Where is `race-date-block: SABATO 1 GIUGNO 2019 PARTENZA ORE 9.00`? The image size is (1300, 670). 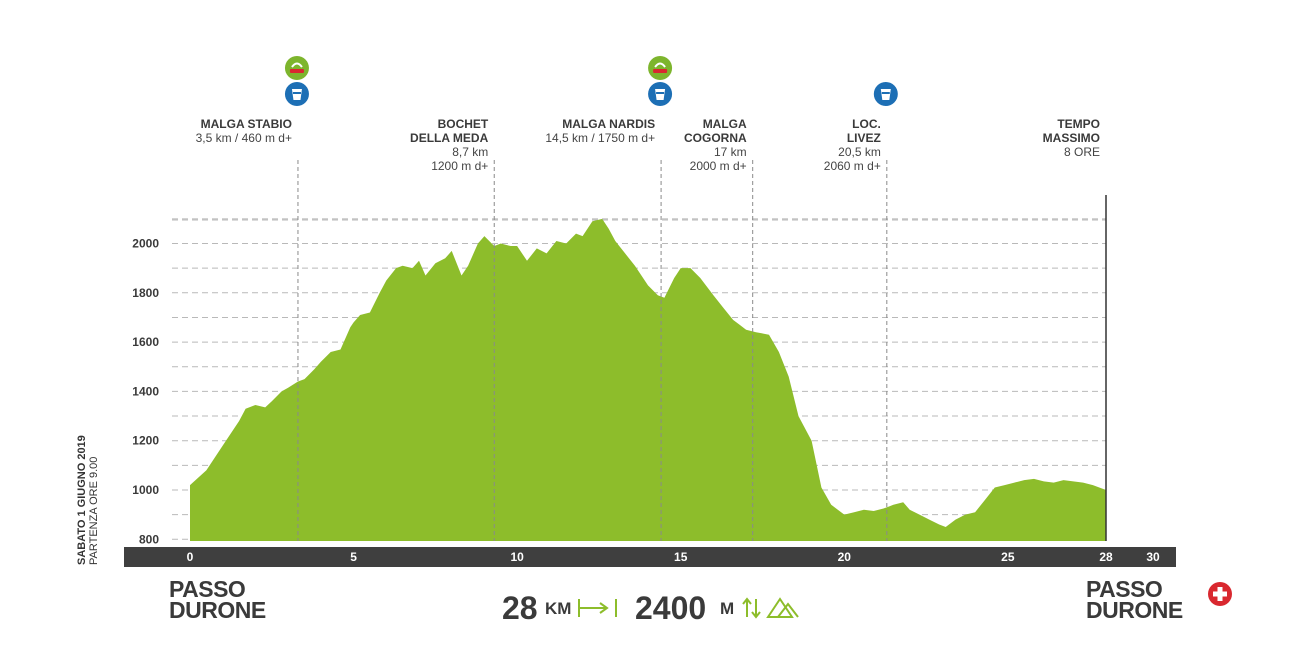 race-date-block: SABATO 1 GIUGNO 2019 PARTENZA ORE 9.00 is located at coordinates (88, 500).